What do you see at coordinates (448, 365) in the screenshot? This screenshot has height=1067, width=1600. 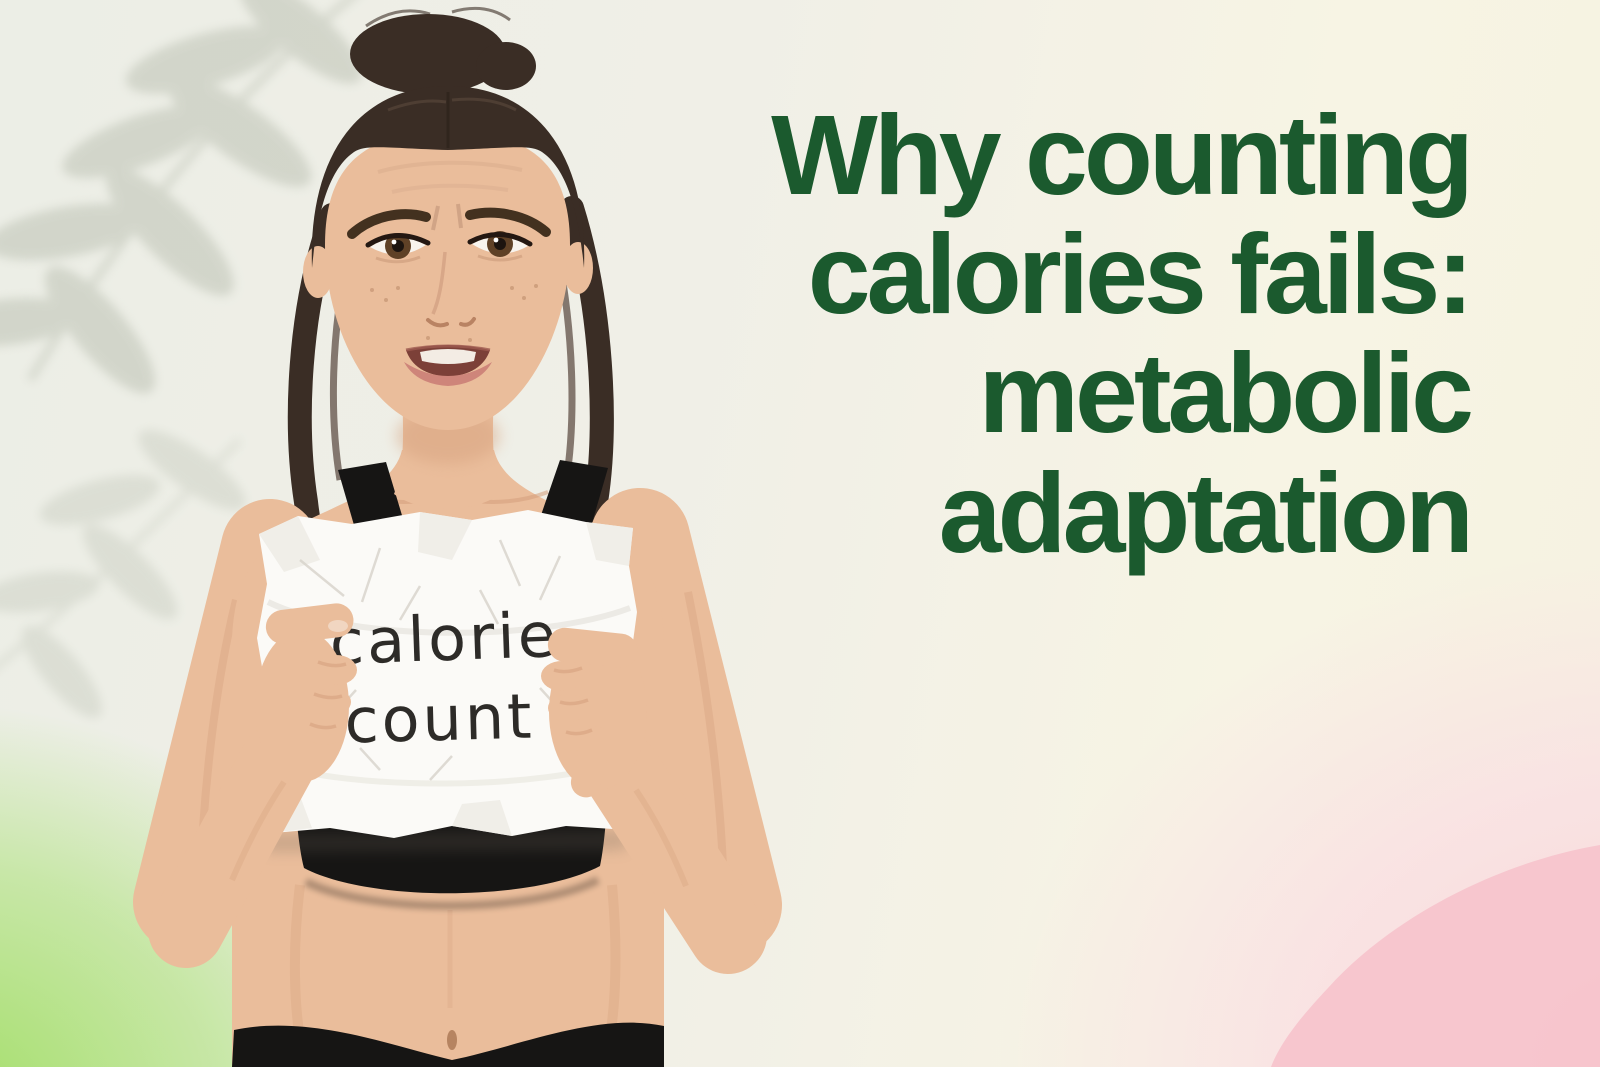 I see `mouth` at bounding box center [448, 365].